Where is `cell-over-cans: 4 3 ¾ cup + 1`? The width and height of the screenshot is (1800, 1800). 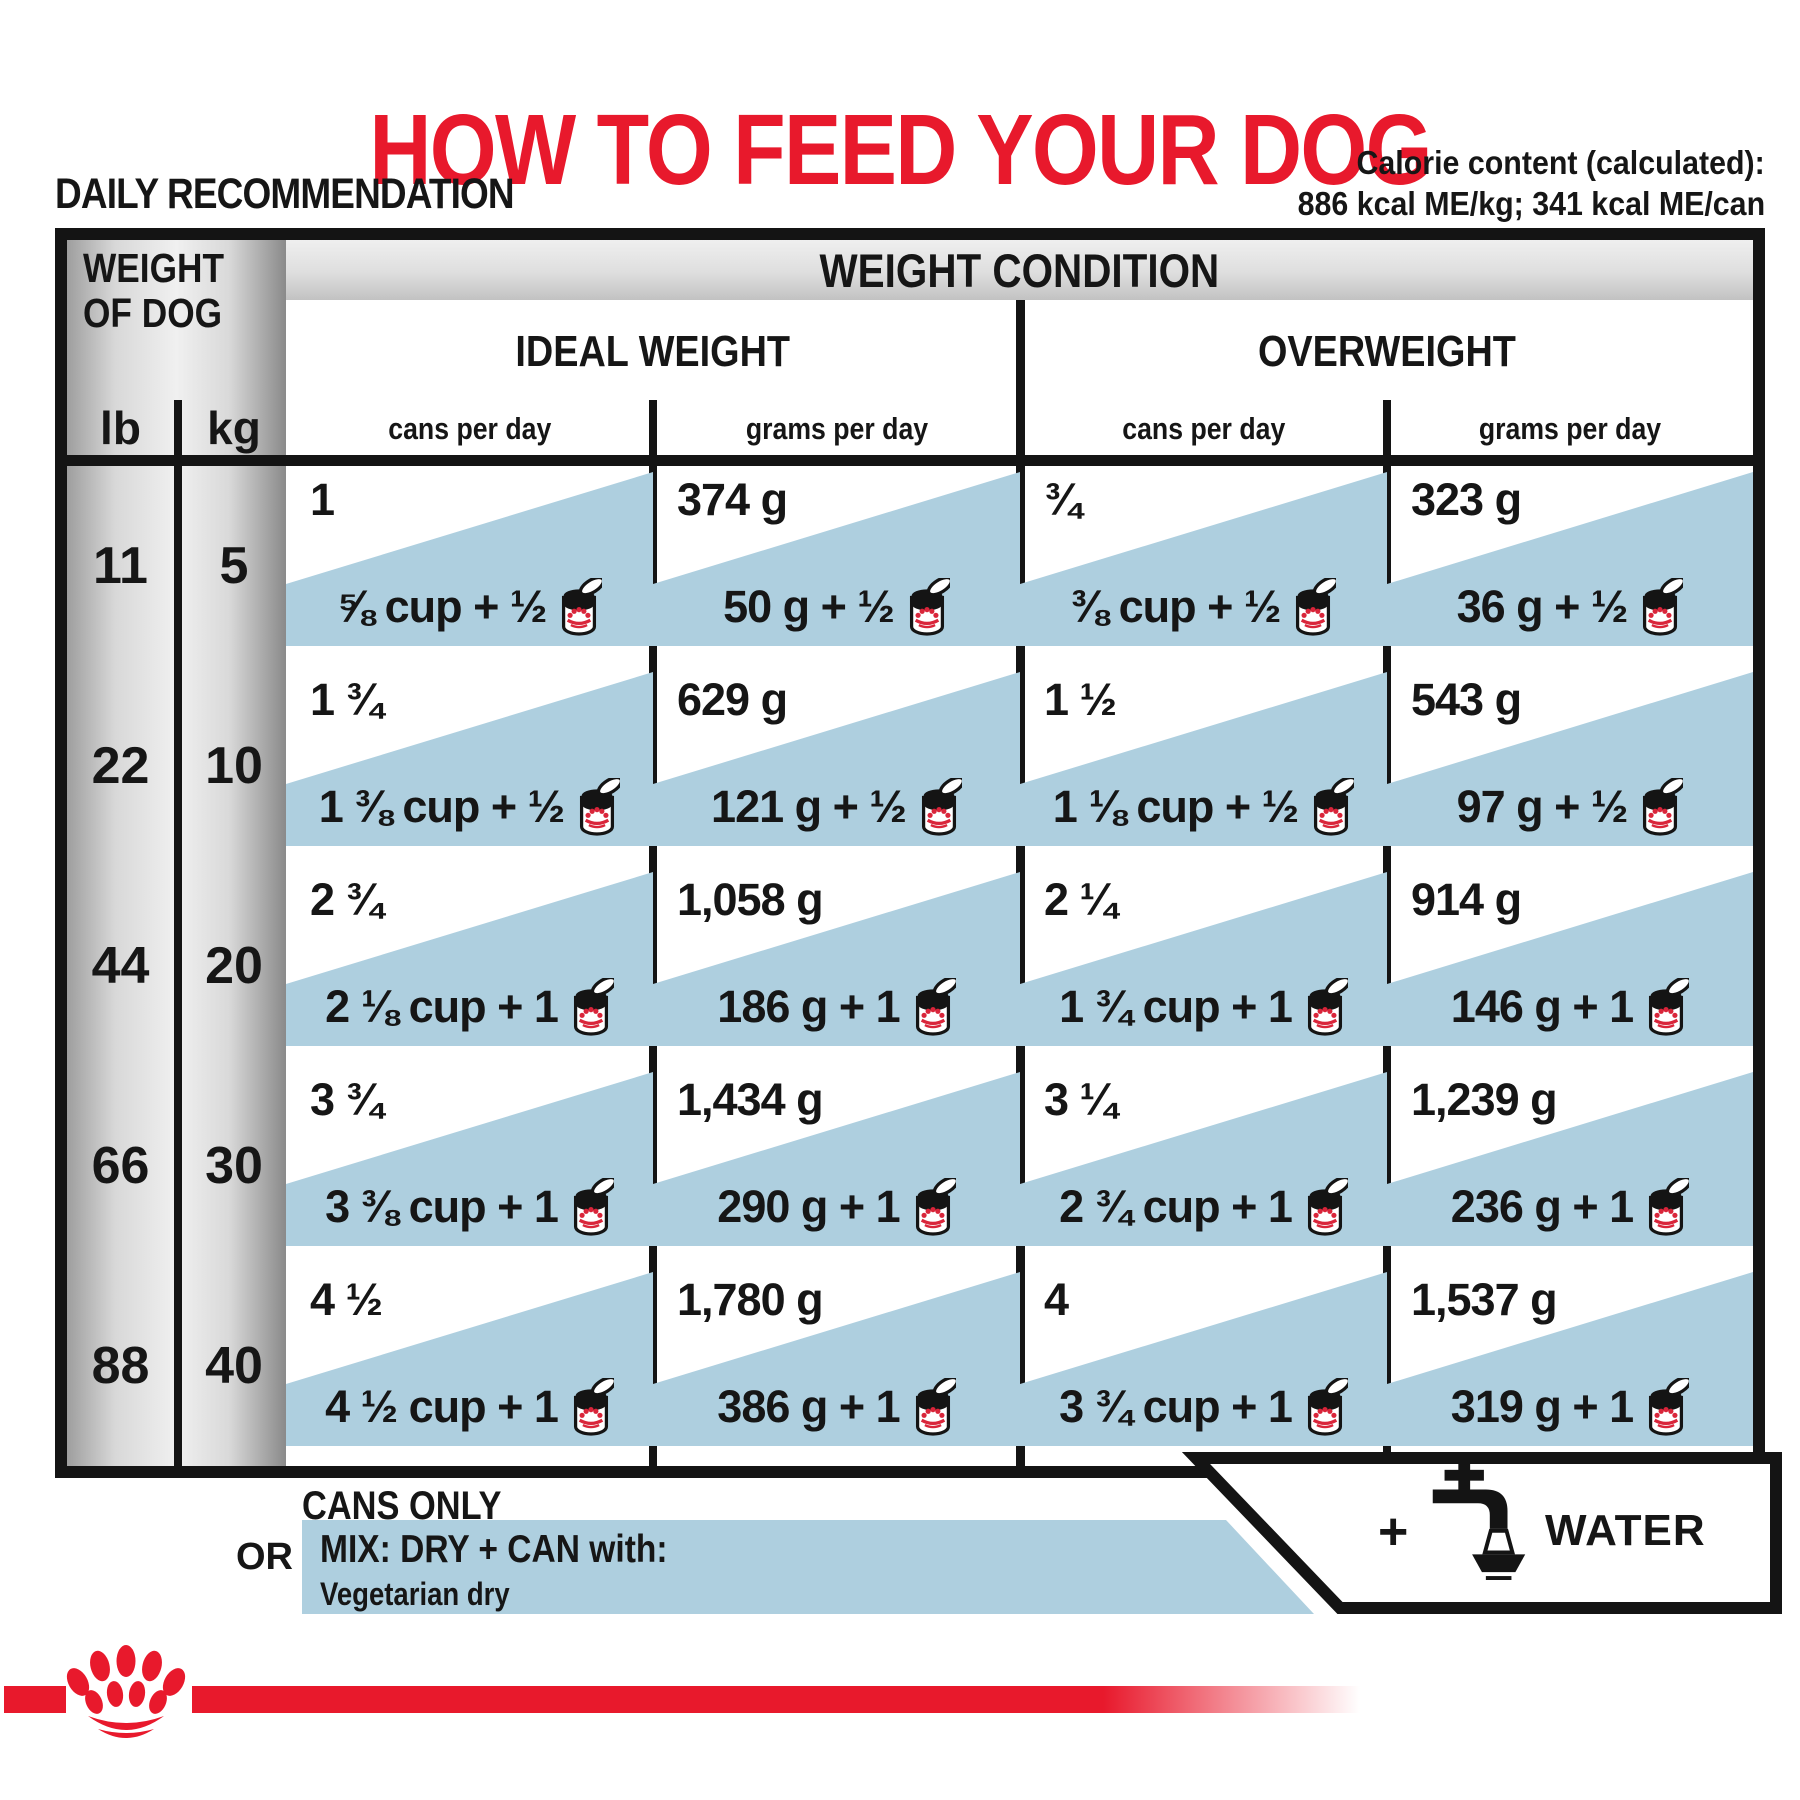 cell-over-cans: 4 3 ¾ cup + 1 is located at coordinates (1203, 1366).